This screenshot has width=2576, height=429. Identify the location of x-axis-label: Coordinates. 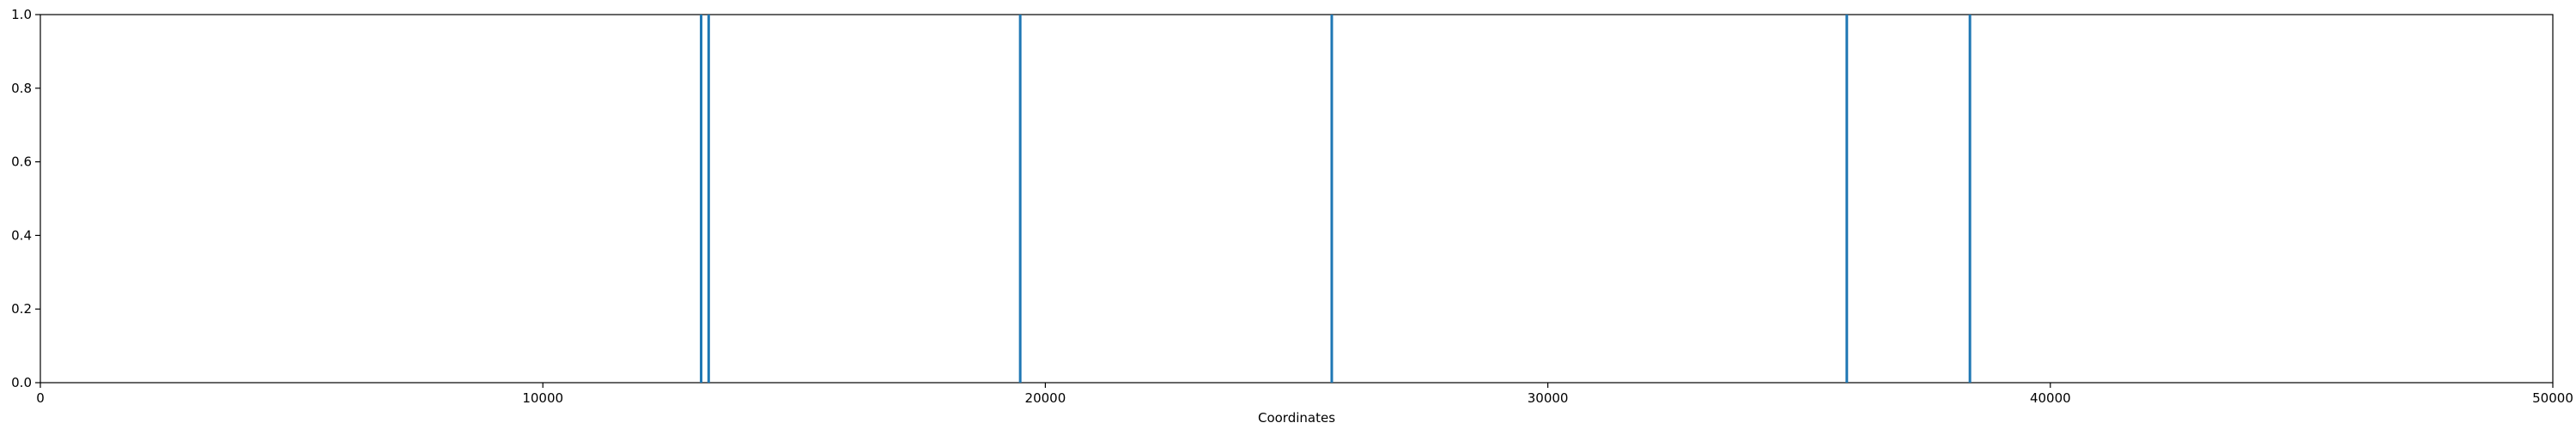
(1297, 418).